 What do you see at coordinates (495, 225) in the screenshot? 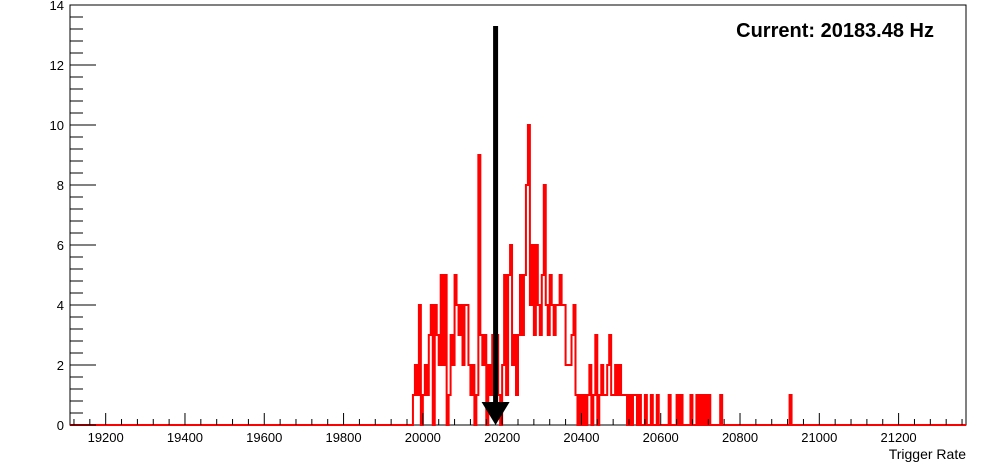
I see `current-rate-marker` at bounding box center [495, 225].